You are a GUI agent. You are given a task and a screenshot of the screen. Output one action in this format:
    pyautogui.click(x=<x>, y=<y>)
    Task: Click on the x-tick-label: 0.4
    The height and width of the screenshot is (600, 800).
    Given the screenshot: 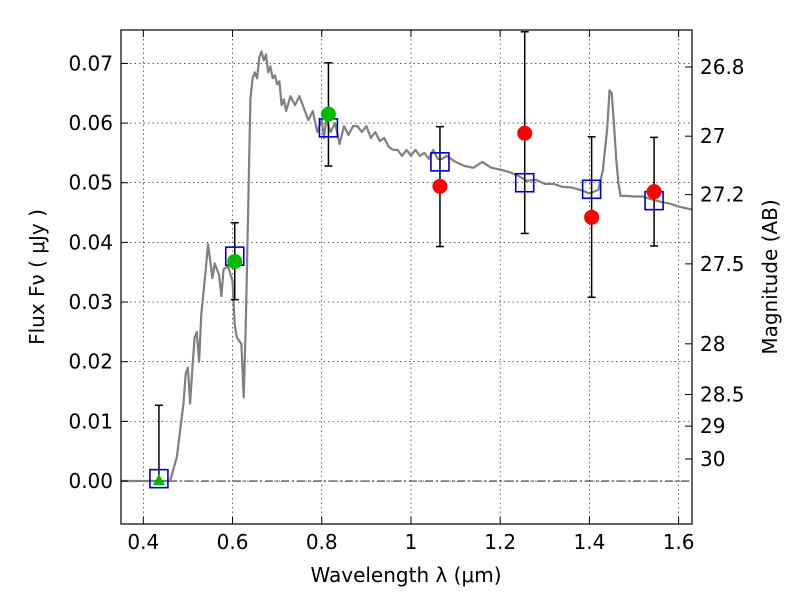 What is the action you would take?
    pyautogui.click(x=143, y=542)
    